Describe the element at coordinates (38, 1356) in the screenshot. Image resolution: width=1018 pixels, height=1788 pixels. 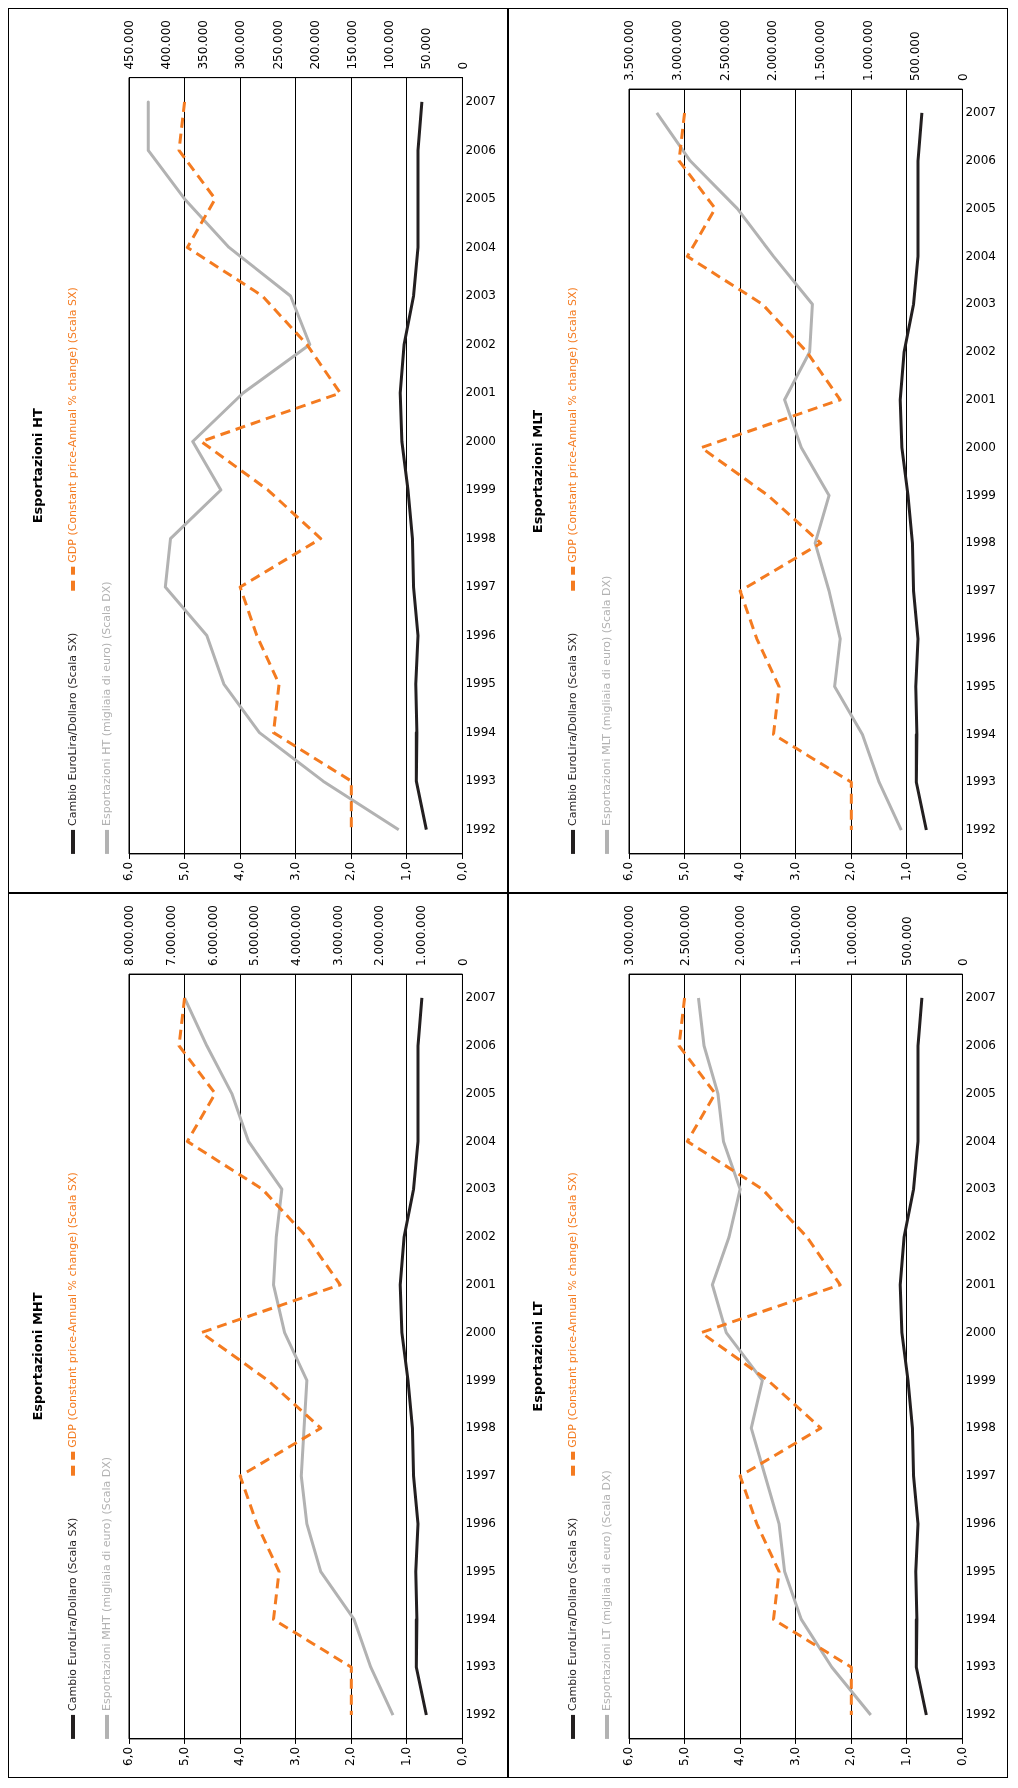
I see `text: Esportazioni MHT` at that location.